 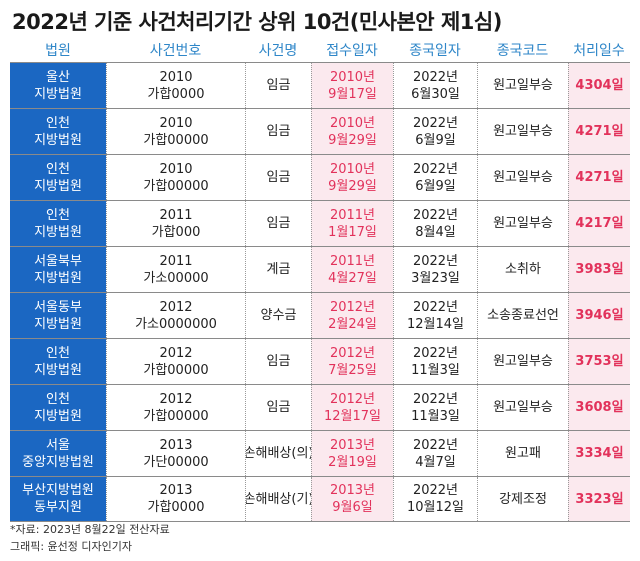 I want to click on case-name-cell-line: 양수금, so click(x=278, y=315).